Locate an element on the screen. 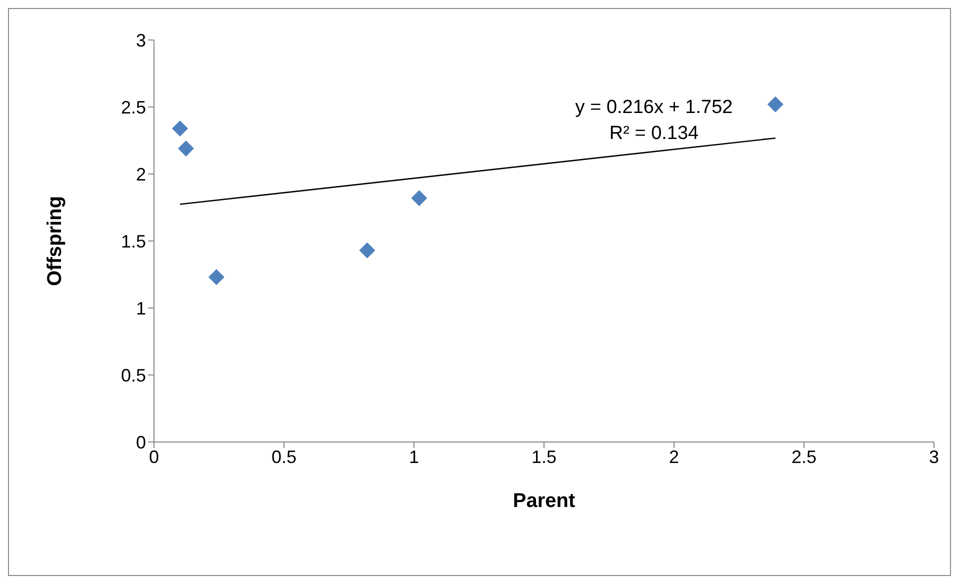 This screenshot has width=959, height=584. y-axis-title: Offspring is located at coordinates (55, 241).